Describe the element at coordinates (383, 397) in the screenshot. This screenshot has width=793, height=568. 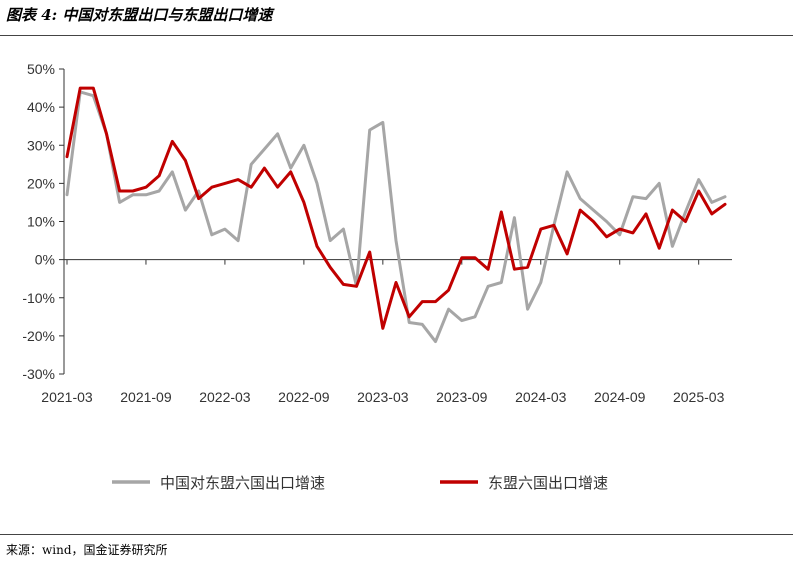
I see `x-tick-label: 2023-03` at that location.